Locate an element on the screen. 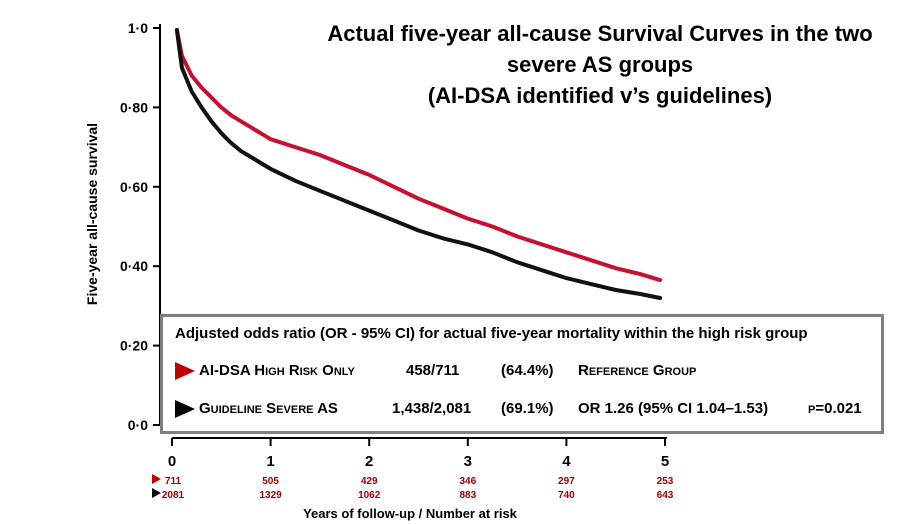 The height and width of the screenshot is (524, 920). odds-ratio-result: OR 1.26 (95% CI 1.04–1.53) is located at coordinates (673, 408).